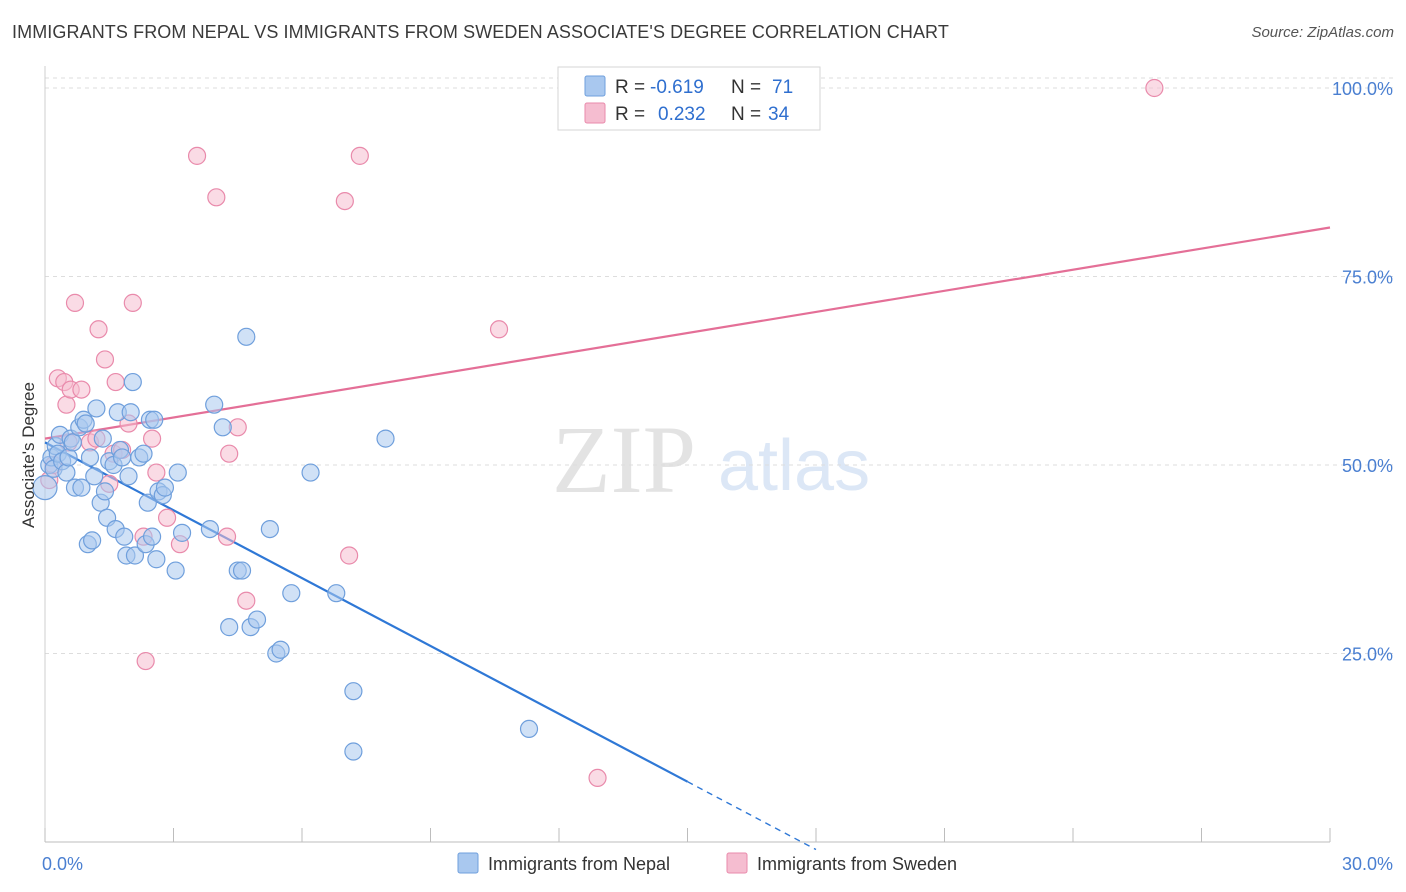  What do you see at coordinates (630, 114) in the screenshot?
I see `sweden-r-label: R =` at bounding box center [630, 114].